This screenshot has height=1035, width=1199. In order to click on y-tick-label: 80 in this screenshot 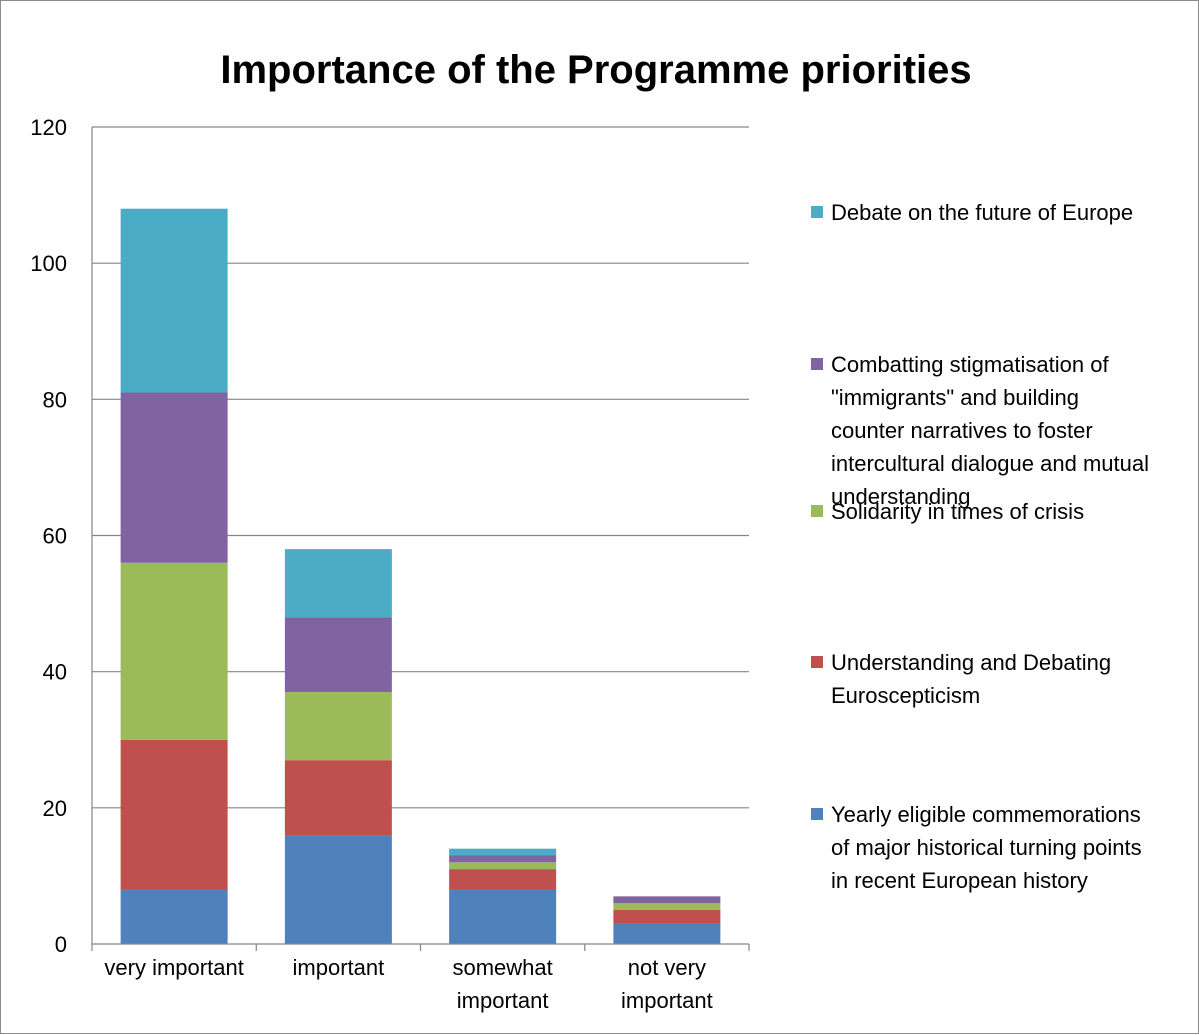, I will do `click(55, 399)`.